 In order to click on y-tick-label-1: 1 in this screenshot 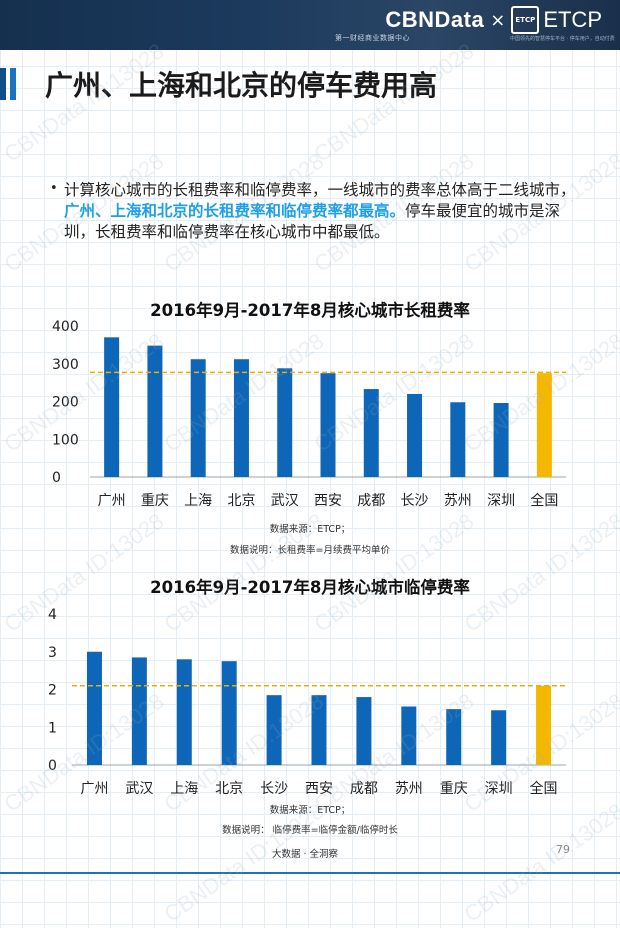, I will do `click(52, 728)`.